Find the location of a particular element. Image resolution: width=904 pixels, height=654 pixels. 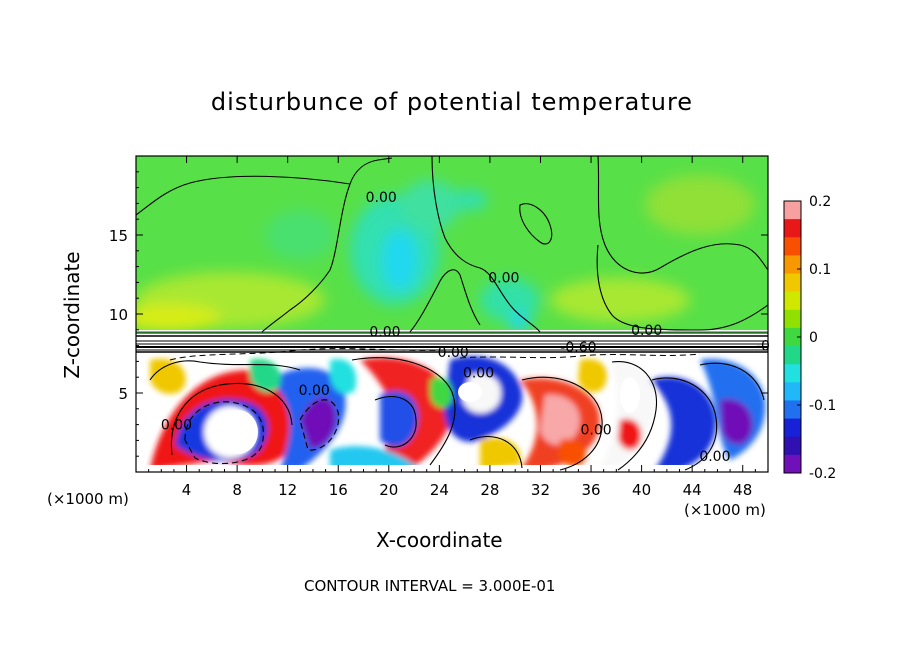

chart-title: disturbunce of potential temperature is located at coordinates (452, 102).